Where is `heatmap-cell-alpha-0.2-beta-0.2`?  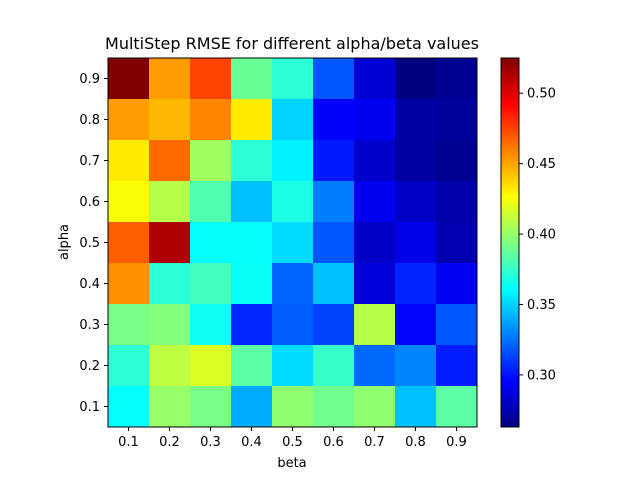 heatmap-cell-alpha-0.2-beta-0.2 is located at coordinates (170, 366).